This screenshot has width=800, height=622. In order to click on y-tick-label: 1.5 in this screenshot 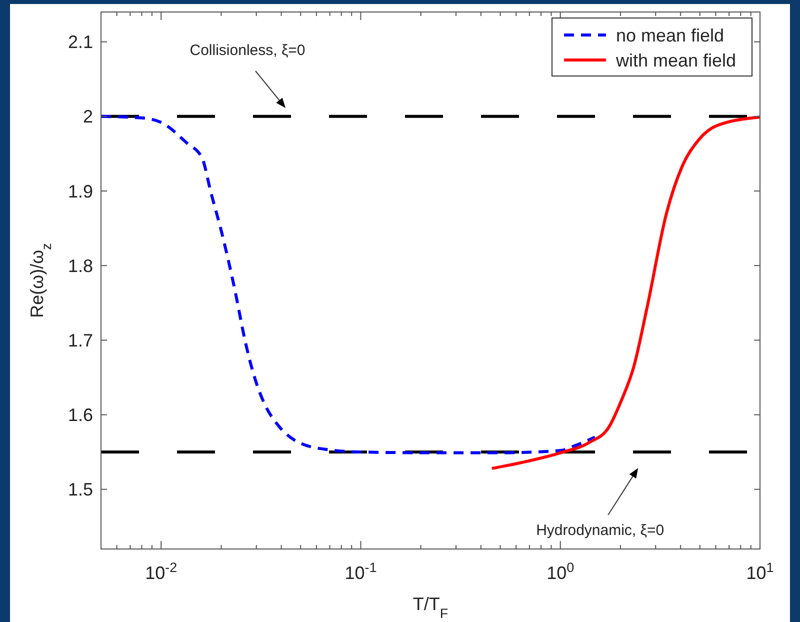, I will do `click(80, 490)`.